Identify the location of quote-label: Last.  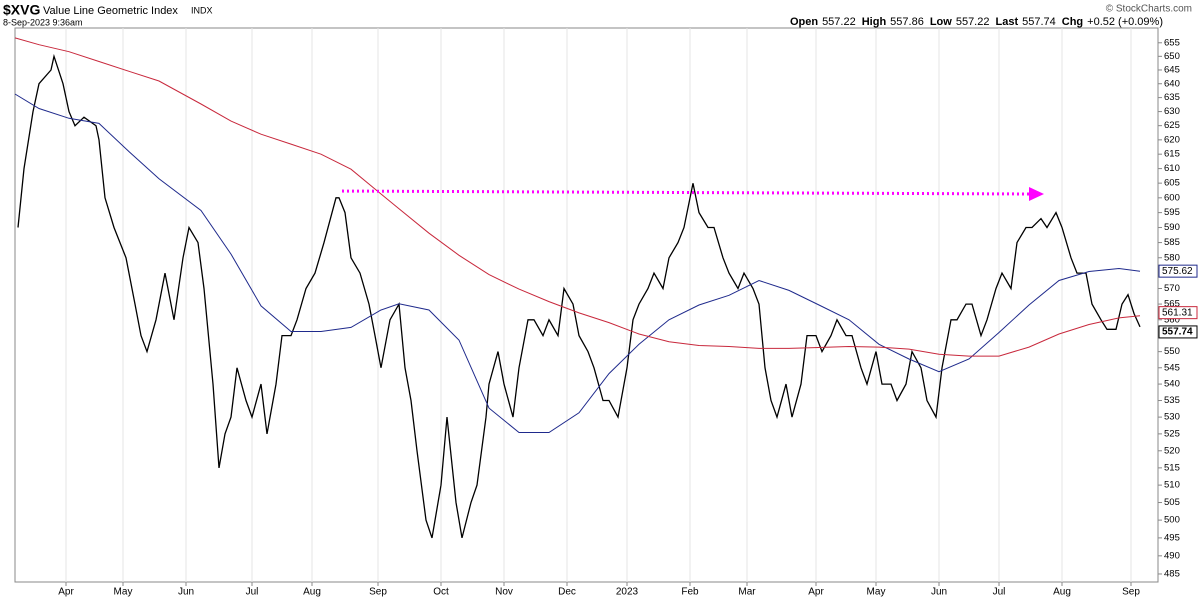
(1006, 22).